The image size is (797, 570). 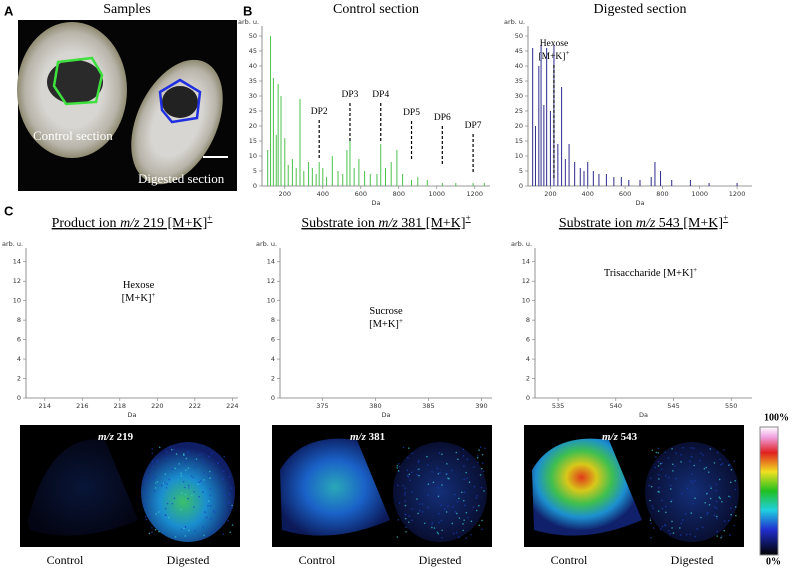 What do you see at coordinates (481, 406) in the screenshot?
I see `x-tick-label: 390` at bounding box center [481, 406].